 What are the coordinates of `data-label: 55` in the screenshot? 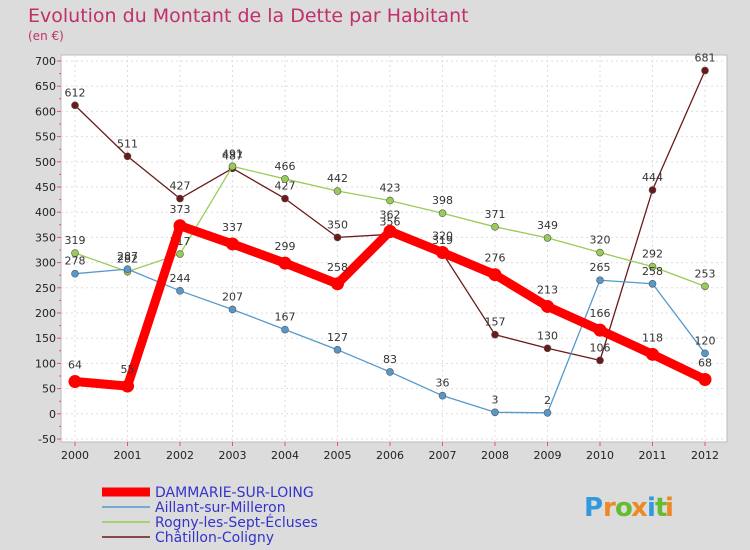 It's located at (128, 369).